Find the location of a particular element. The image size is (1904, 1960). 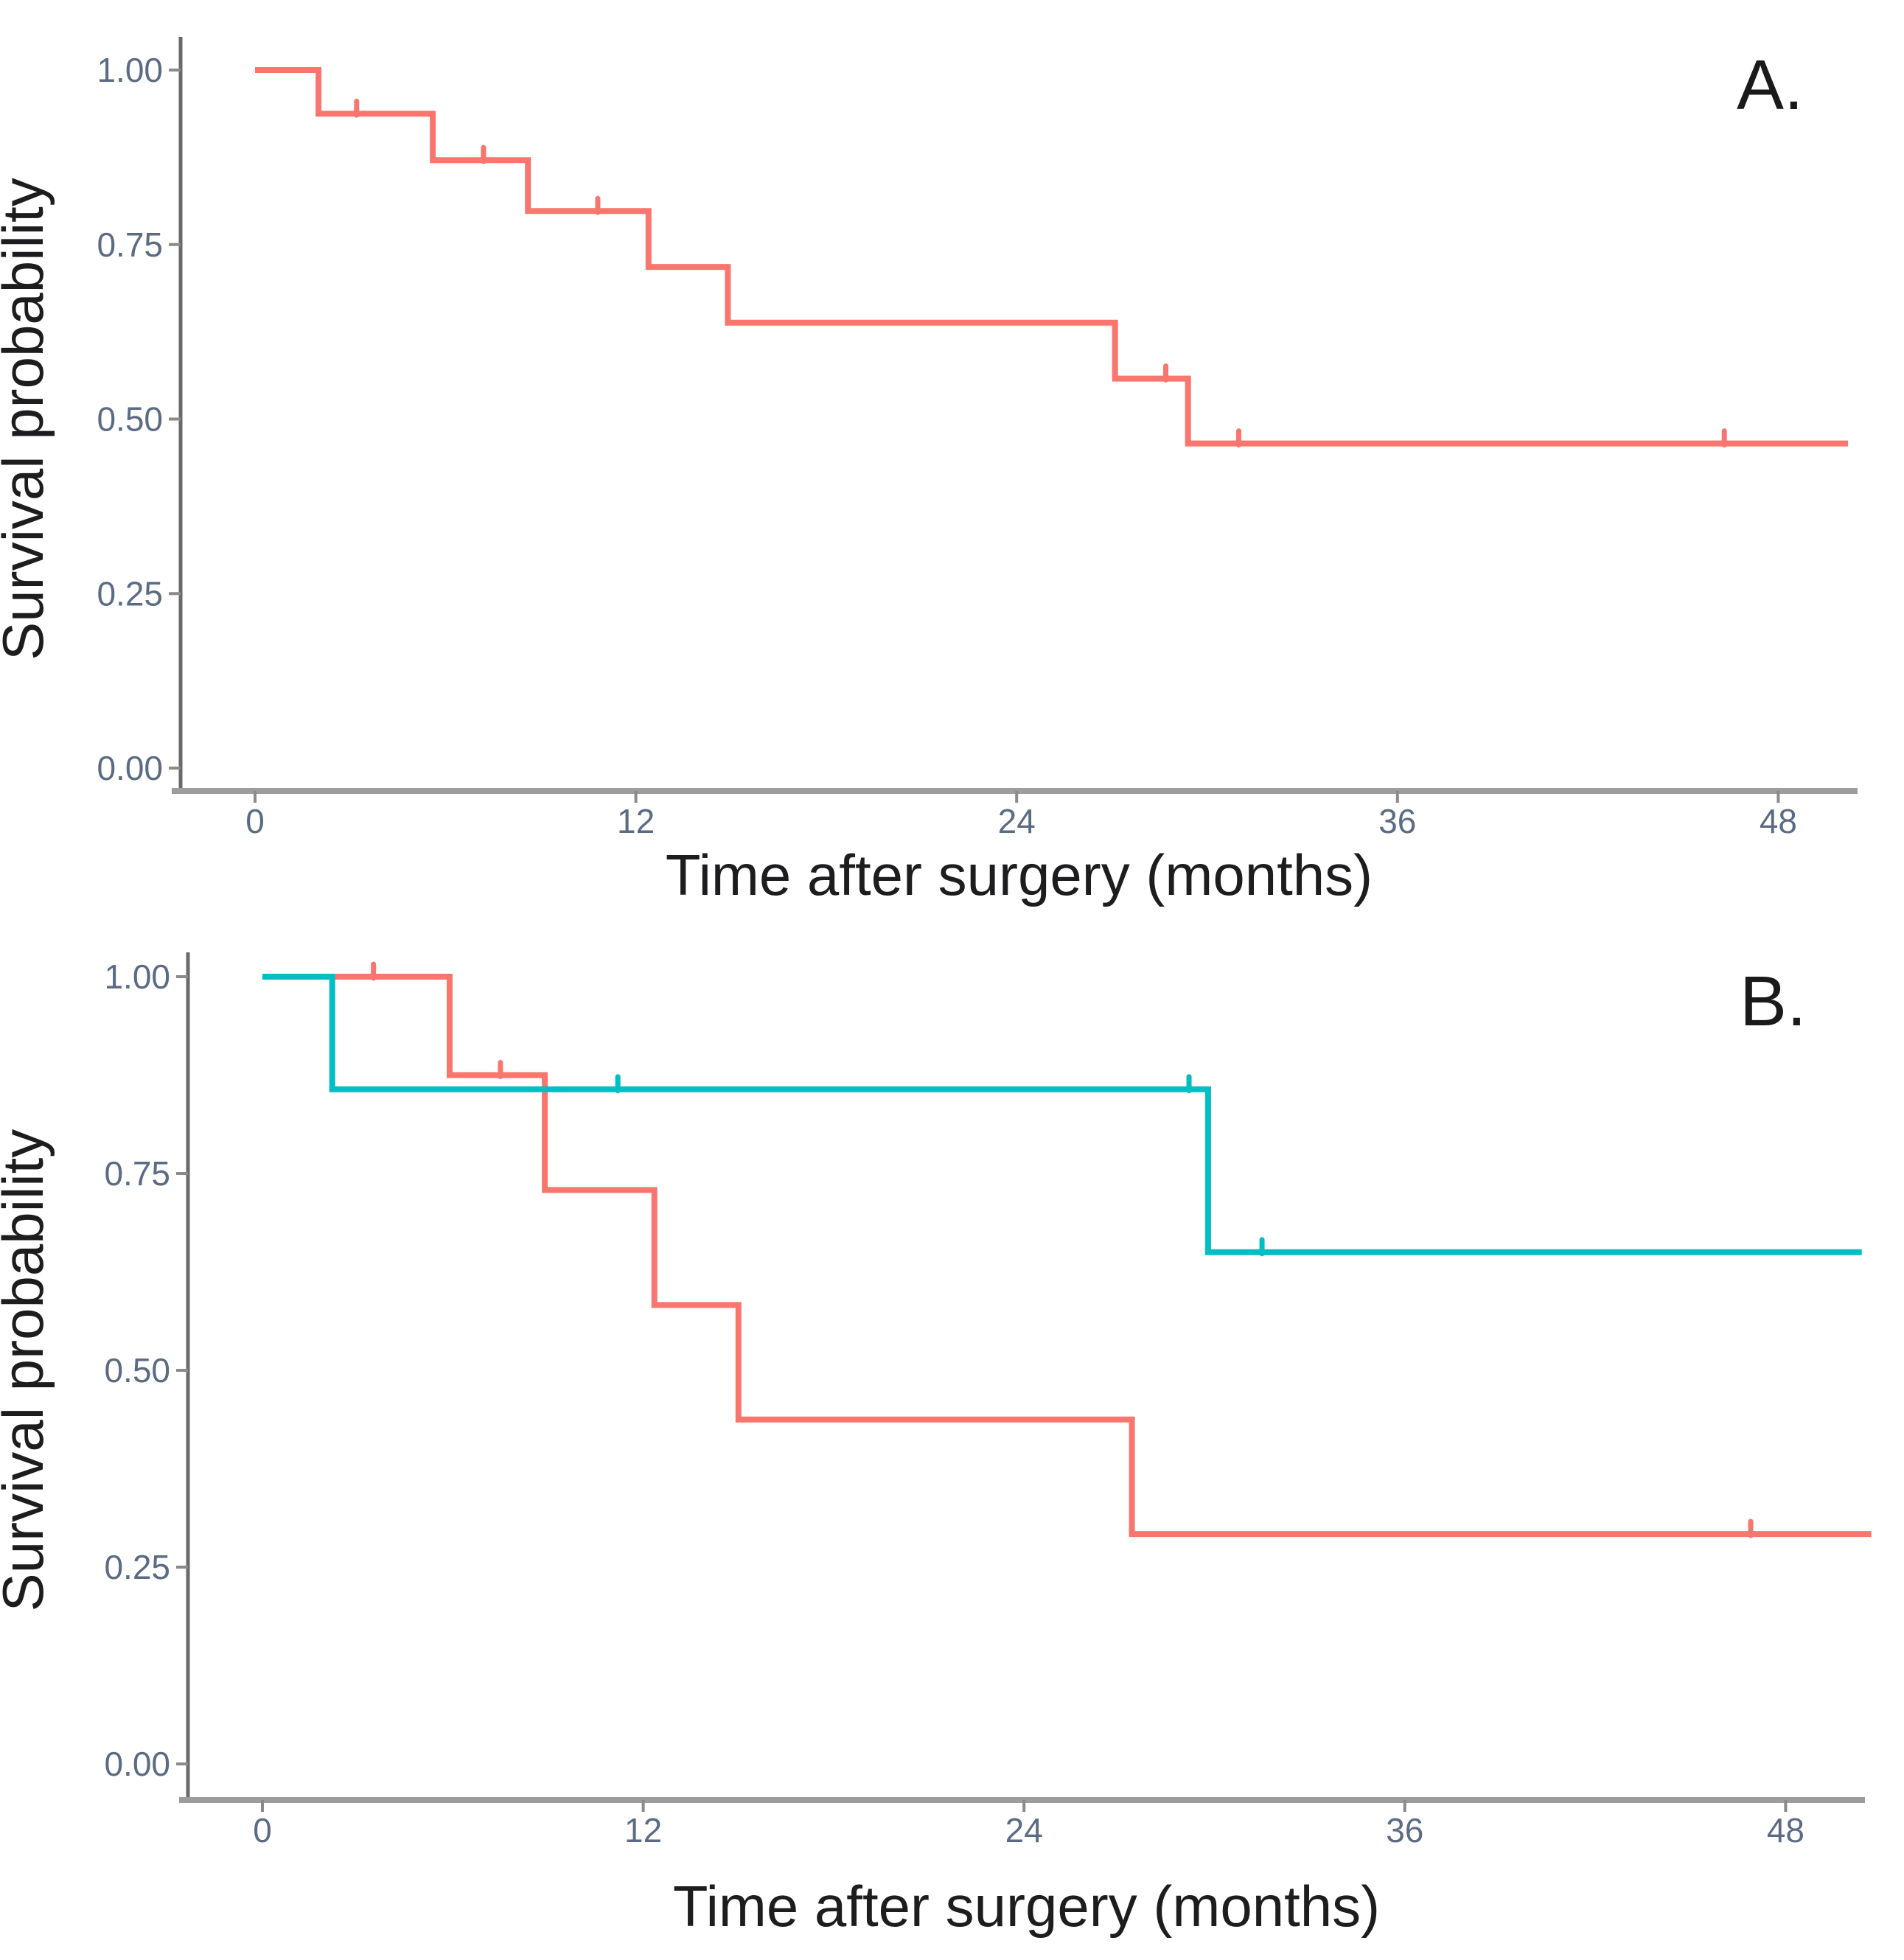

censor-marks-group-teal is located at coordinates (940, 1165).